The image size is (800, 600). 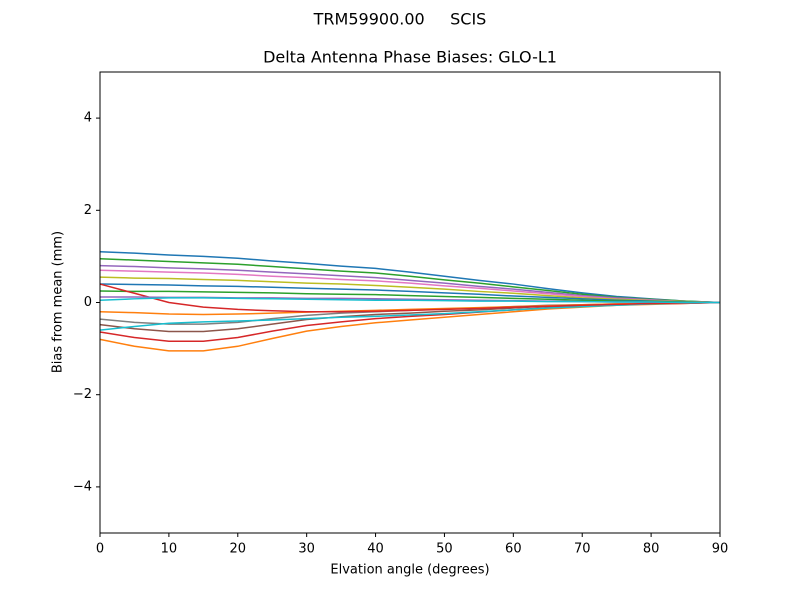 I want to click on x-tick-label: 20, so click(x=238, y=549).